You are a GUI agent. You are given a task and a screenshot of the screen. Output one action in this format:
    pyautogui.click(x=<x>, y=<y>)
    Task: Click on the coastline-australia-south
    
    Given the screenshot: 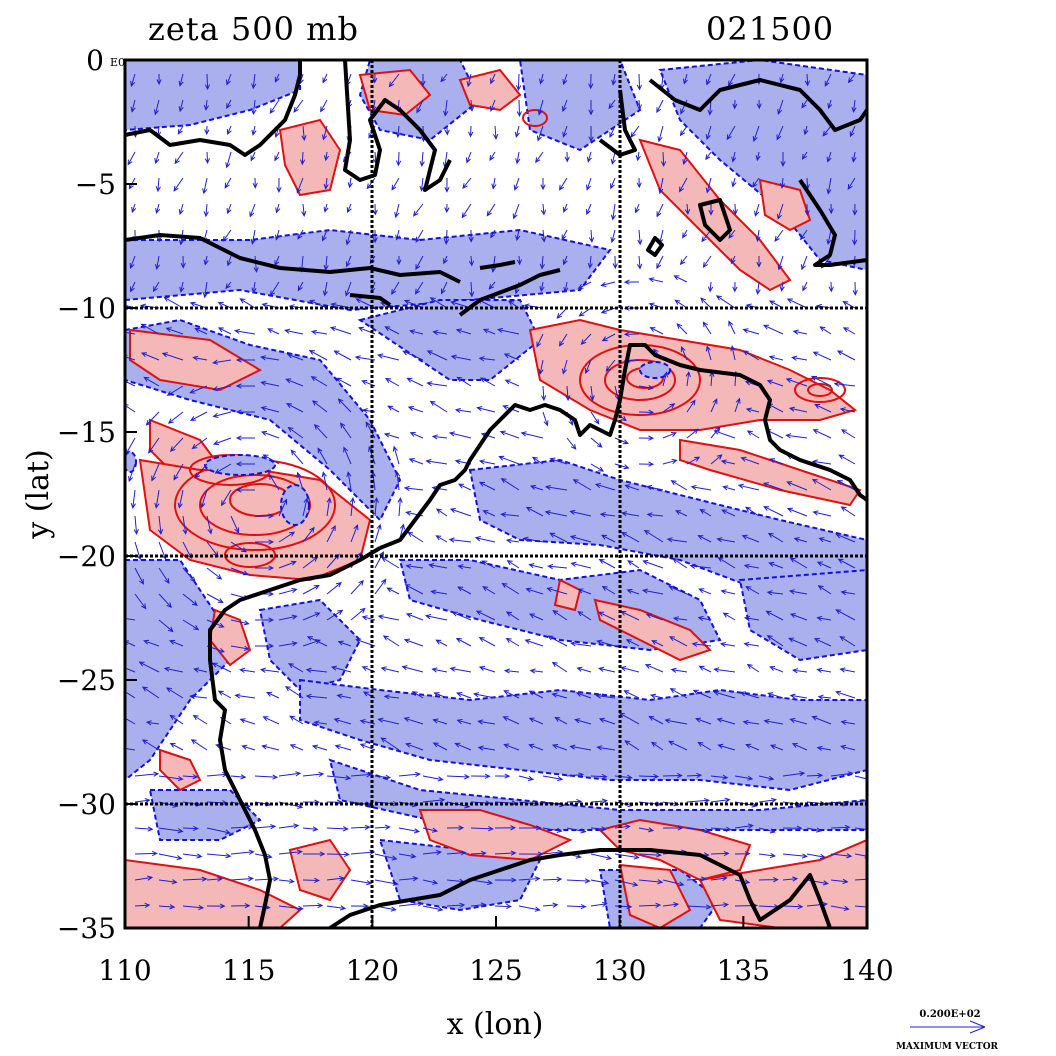 What is the action you would take?
    pyautogui.click(x=580, y=888)
    